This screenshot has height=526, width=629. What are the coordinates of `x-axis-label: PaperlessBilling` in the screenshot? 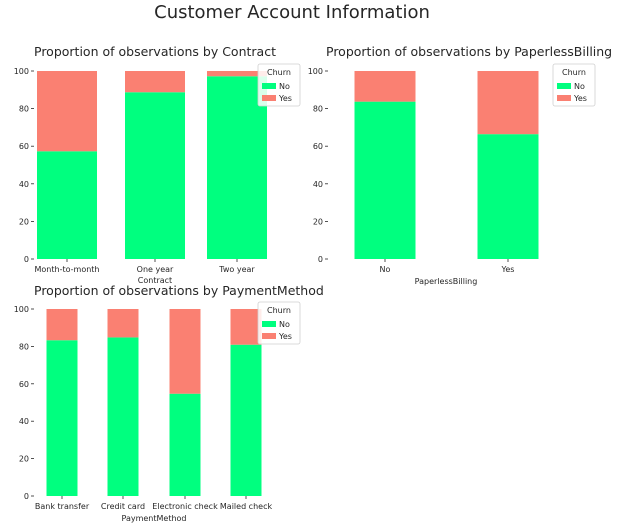 It's located at (446, 281).